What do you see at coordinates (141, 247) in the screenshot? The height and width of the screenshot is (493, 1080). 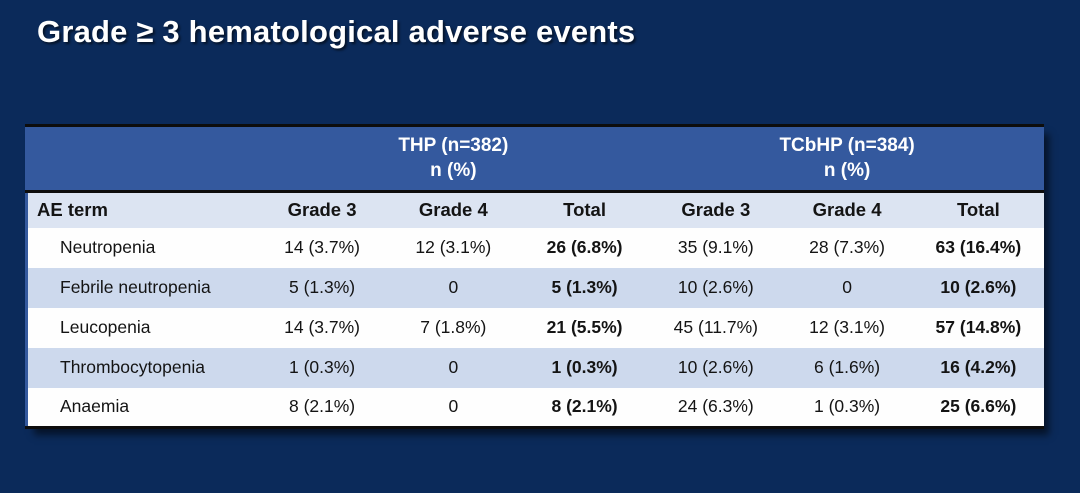 I see `ae-term-cell: Neutropenia` at bounding box center [141, 247].